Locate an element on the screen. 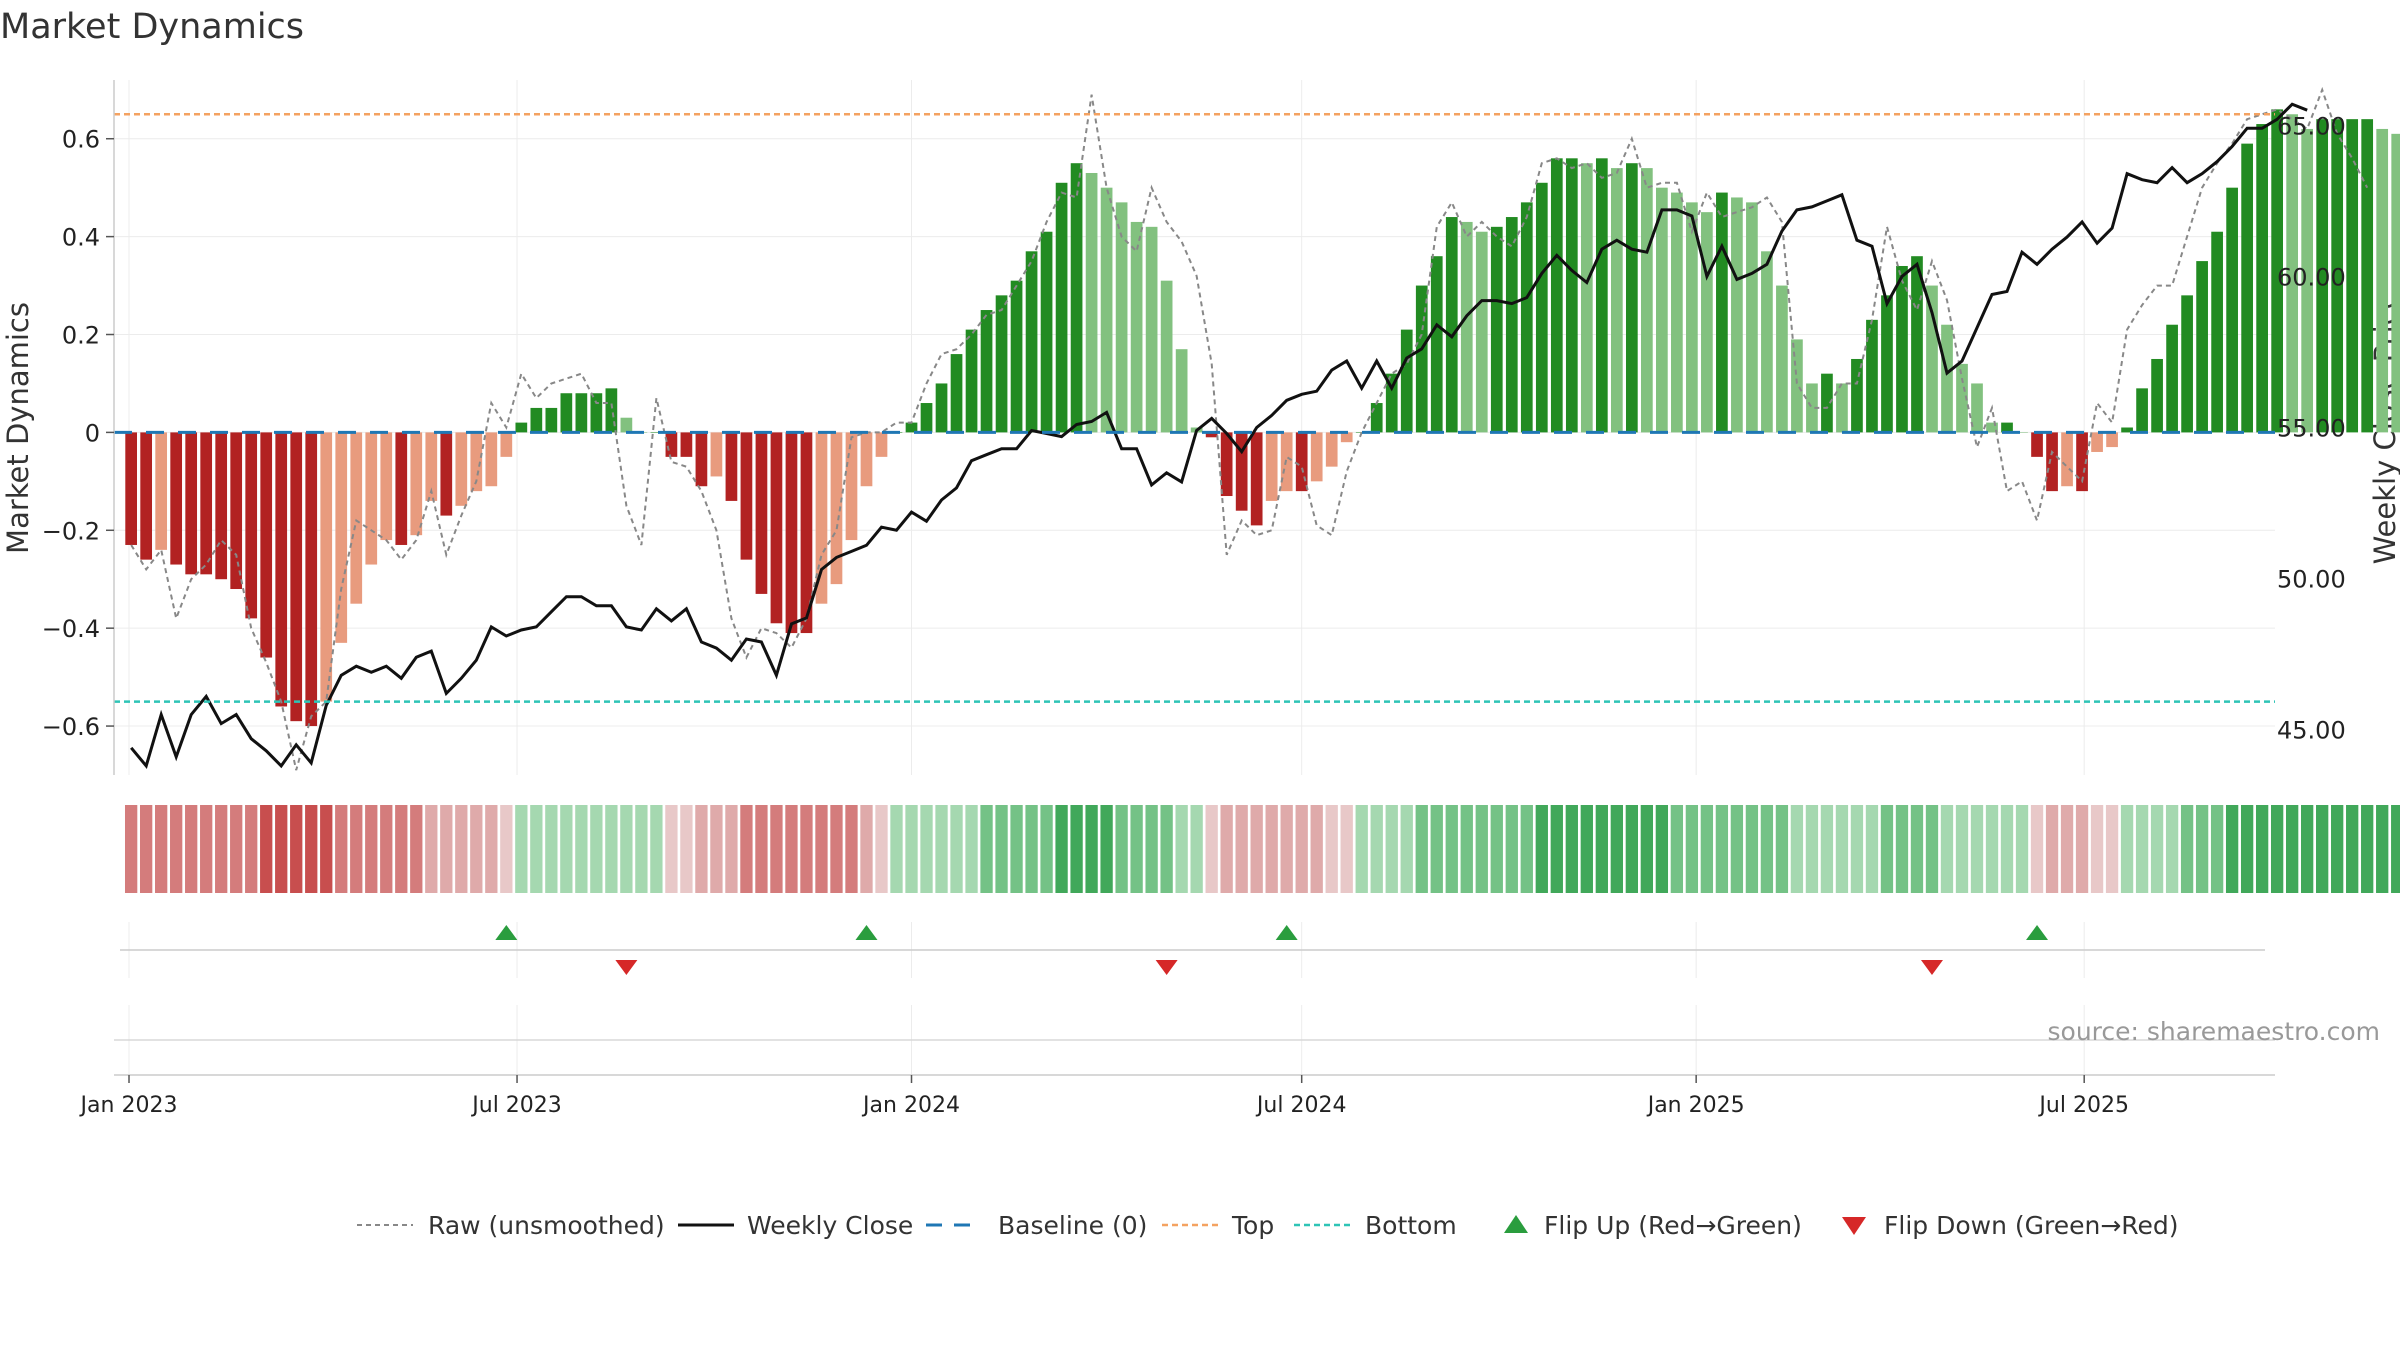 The image size is (2400, 1354). legend-label-top: Top is located at coordinates (1252, 1225).